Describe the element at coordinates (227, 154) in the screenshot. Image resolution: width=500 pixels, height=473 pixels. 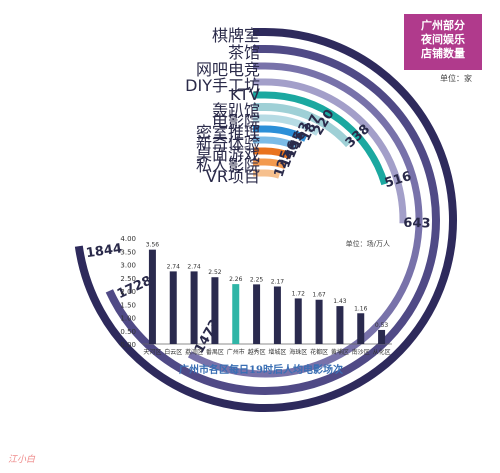
I see `radial-category-label: 桌面游戏` at that location.